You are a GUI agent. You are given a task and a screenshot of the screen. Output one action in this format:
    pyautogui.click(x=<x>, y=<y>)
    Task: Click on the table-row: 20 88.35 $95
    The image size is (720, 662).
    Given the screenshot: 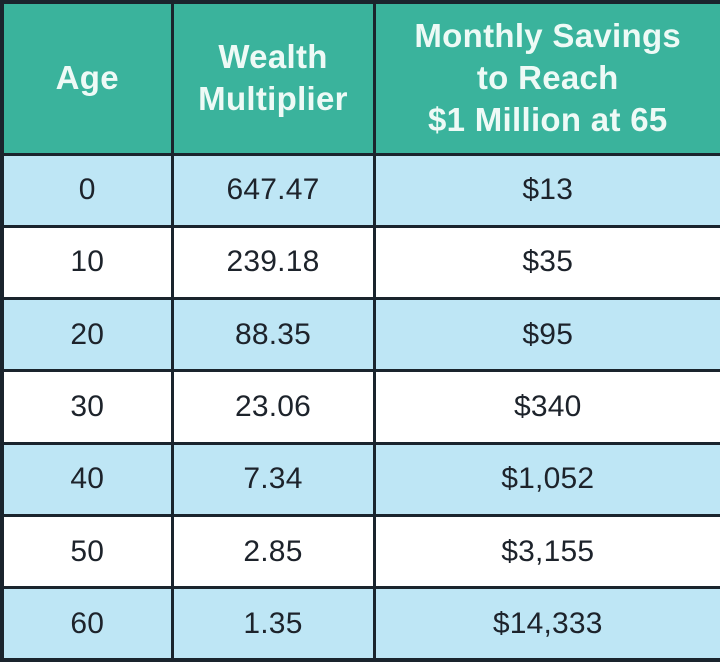 What is the action you would take?
    pyautogui.click(x=360, y=335)
    